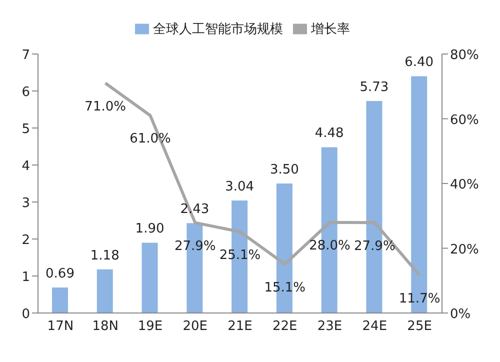 This screenshot has height=362, width=500. I want to click on data-label: 1.90, so click(149, 229).